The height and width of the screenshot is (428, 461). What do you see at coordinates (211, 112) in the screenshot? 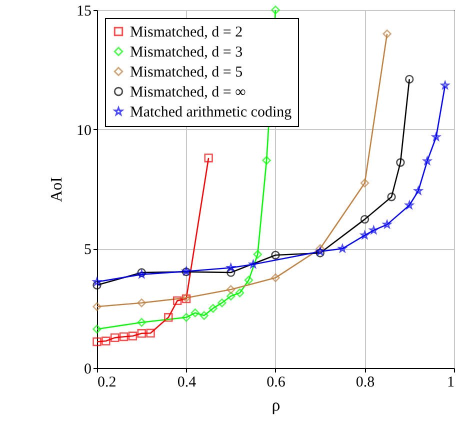
I see `legend-label: Matched arithmetic coding` at bounding box center [211, 112].